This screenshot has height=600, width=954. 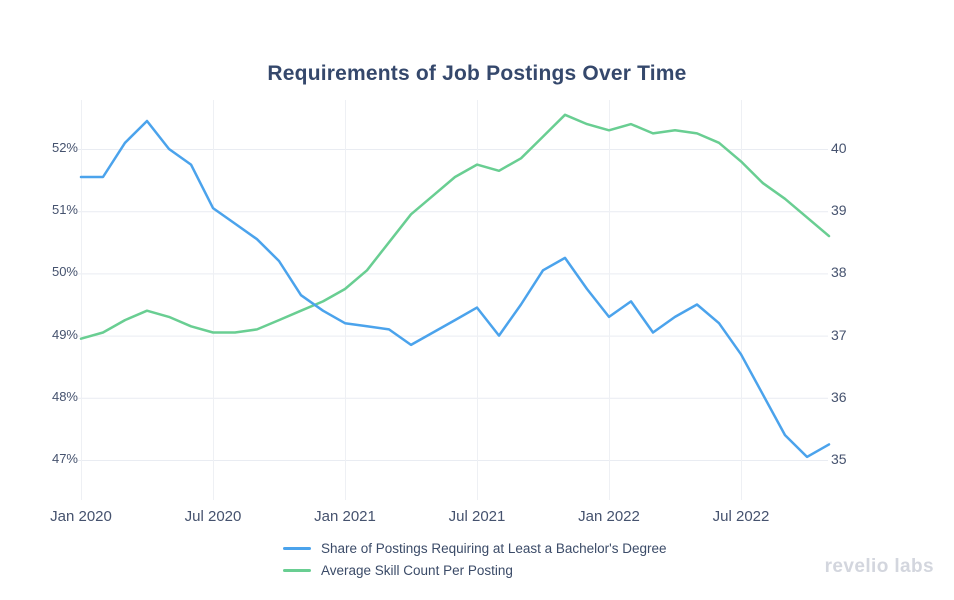 What do you see at coordinates (64, 272) in the screenshot?
I see `y-axis-tick-left: 50%` at bounding box center [64, 272].